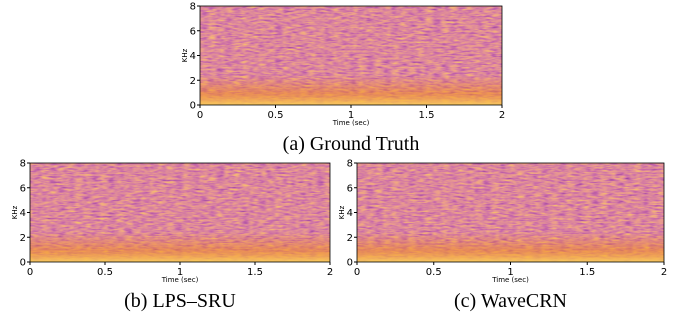  I want to click on caption: (b) LPS–SRU, so click(180, 301).